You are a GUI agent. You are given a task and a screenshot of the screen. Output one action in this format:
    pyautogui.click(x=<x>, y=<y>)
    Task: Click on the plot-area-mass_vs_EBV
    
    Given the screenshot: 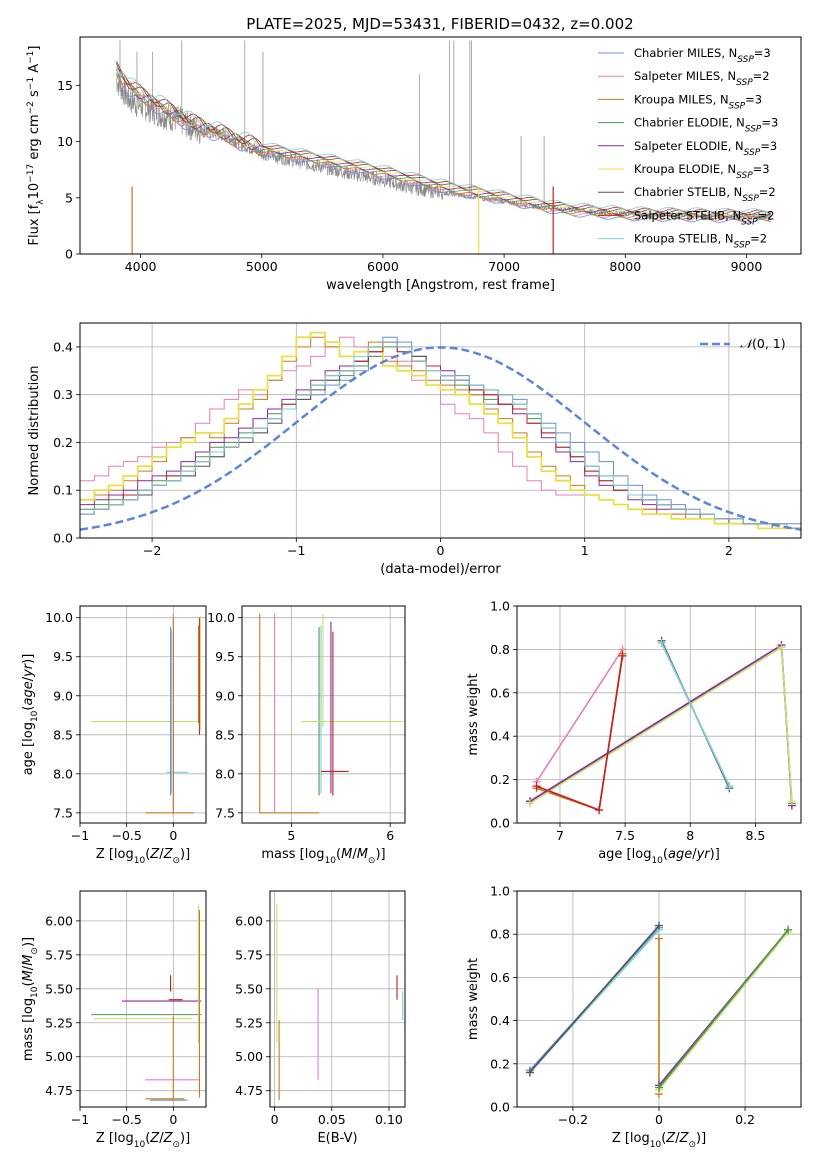 What is the action you would take?
    pyautogui.click(x=340, y=1002)
    